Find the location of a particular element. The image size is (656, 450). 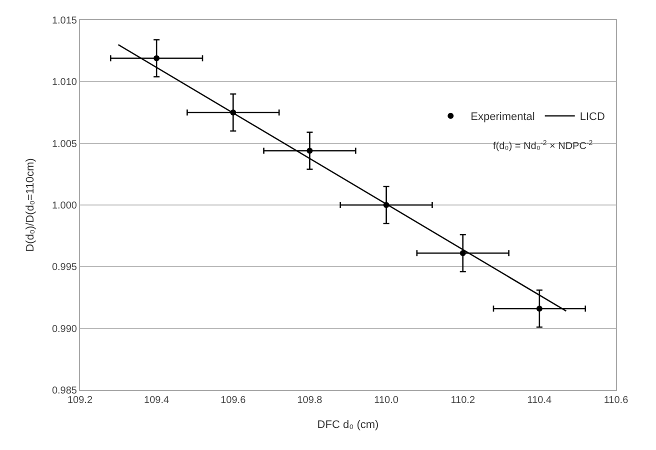

x-tick-label: 110.4 is located at coordinates (539, 400).